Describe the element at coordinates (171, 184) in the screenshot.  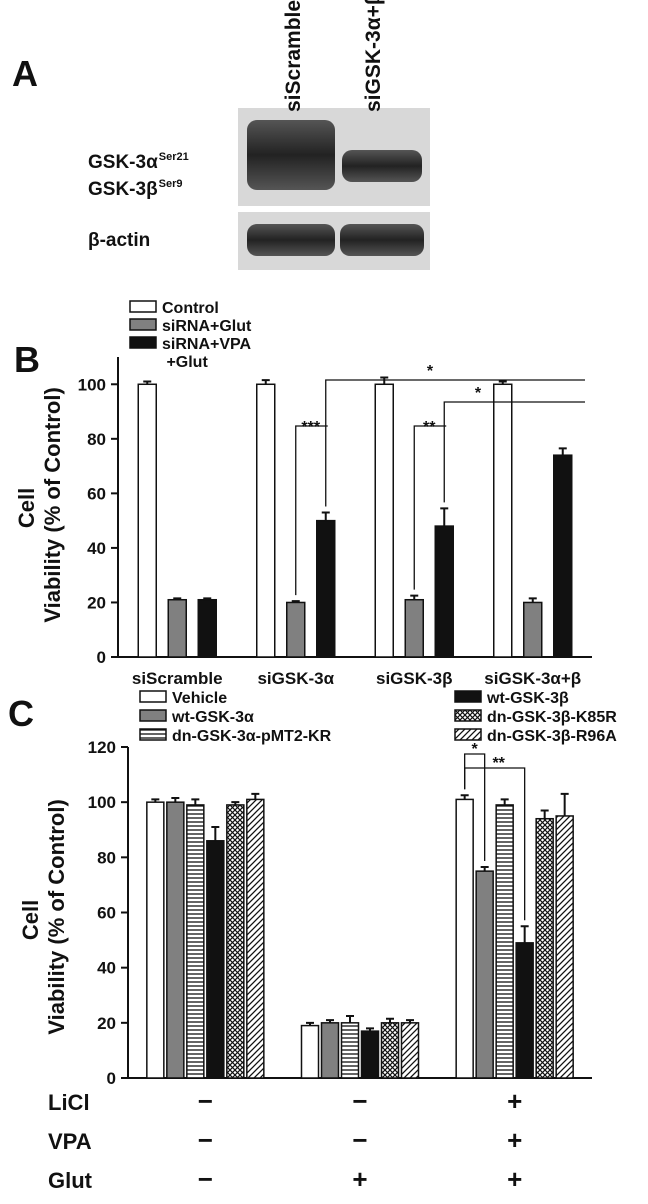
I see `row-label-sup: Ser9` at that location.